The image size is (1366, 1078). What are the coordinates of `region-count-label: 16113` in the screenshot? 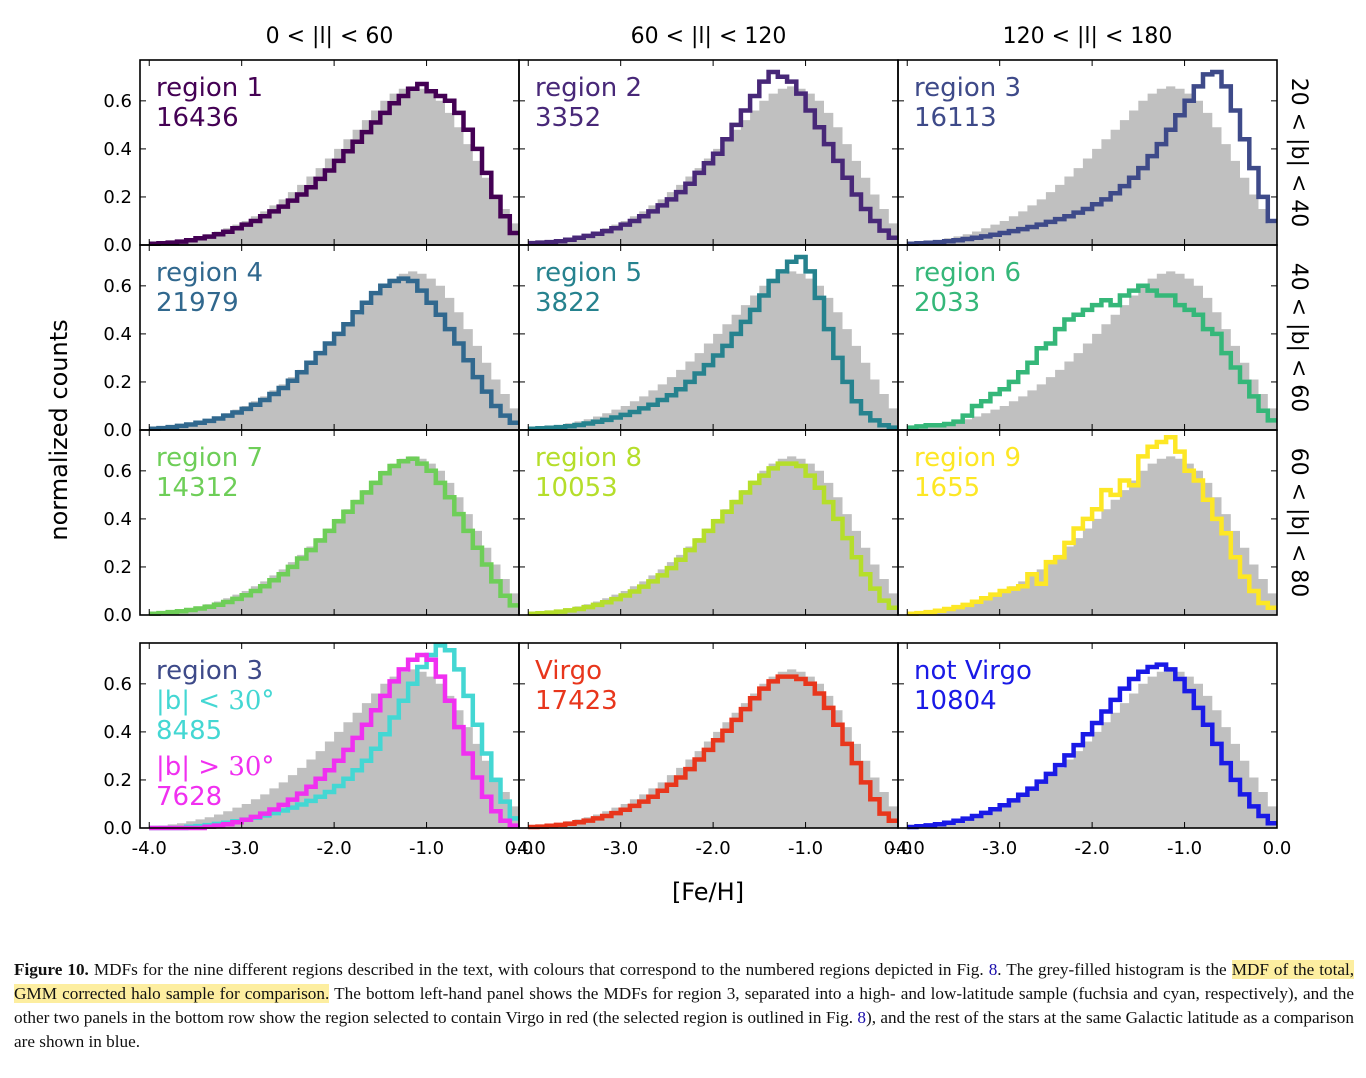 It's located at (955, 118).